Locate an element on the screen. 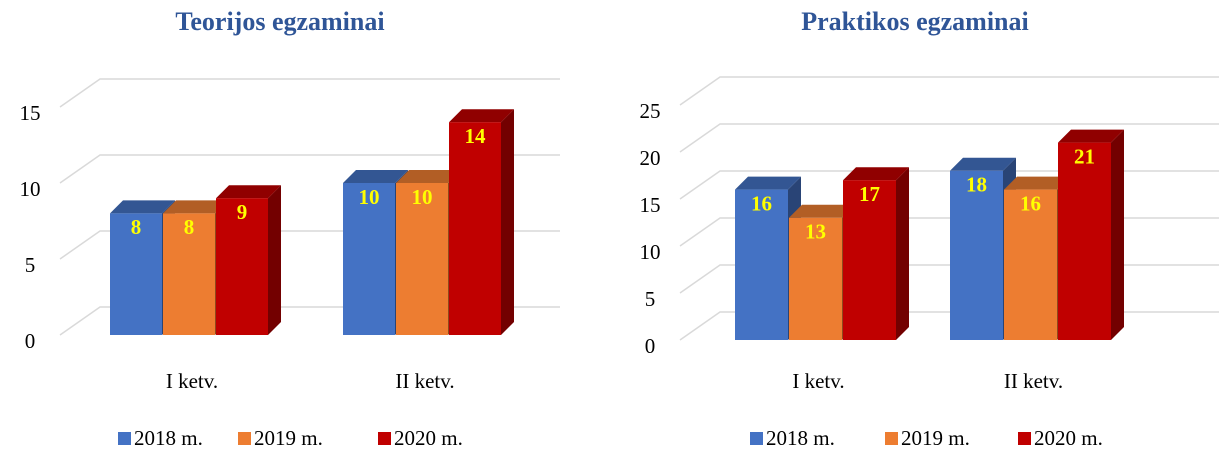 The width and height of the screenshot is (1219, 450). chart-title: Teorijos egzaminai is located at coordinates (279, 21).